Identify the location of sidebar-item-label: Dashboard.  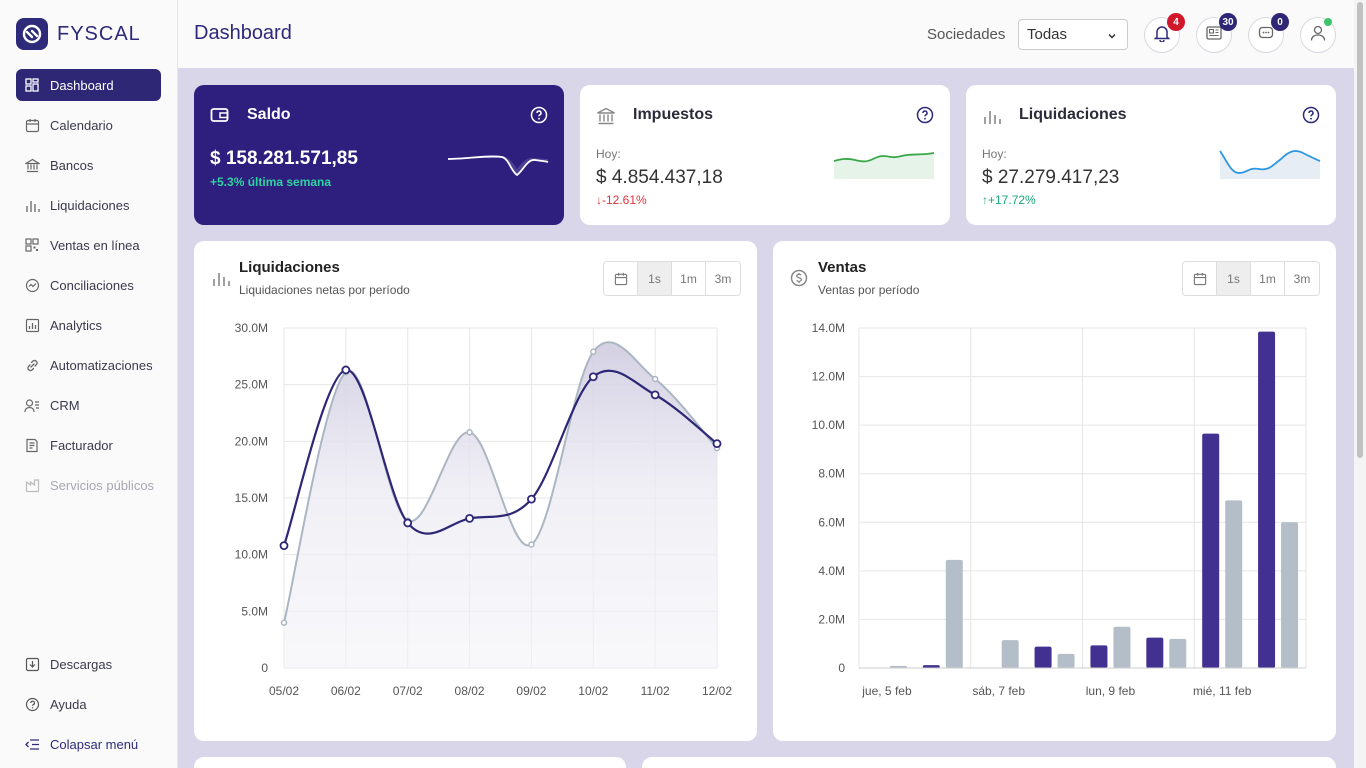
(82, 85).